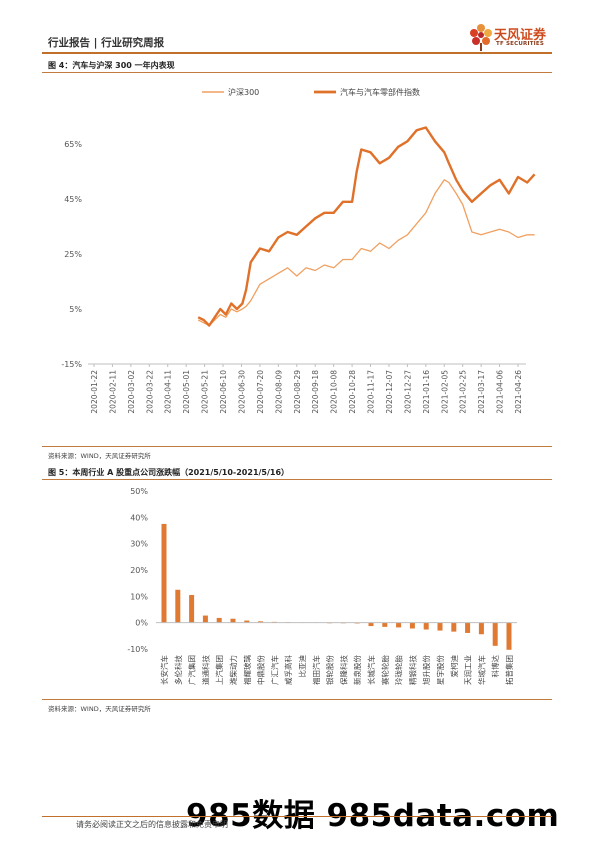  I want to click on y-tick-label: -15%, so click(71, 364).